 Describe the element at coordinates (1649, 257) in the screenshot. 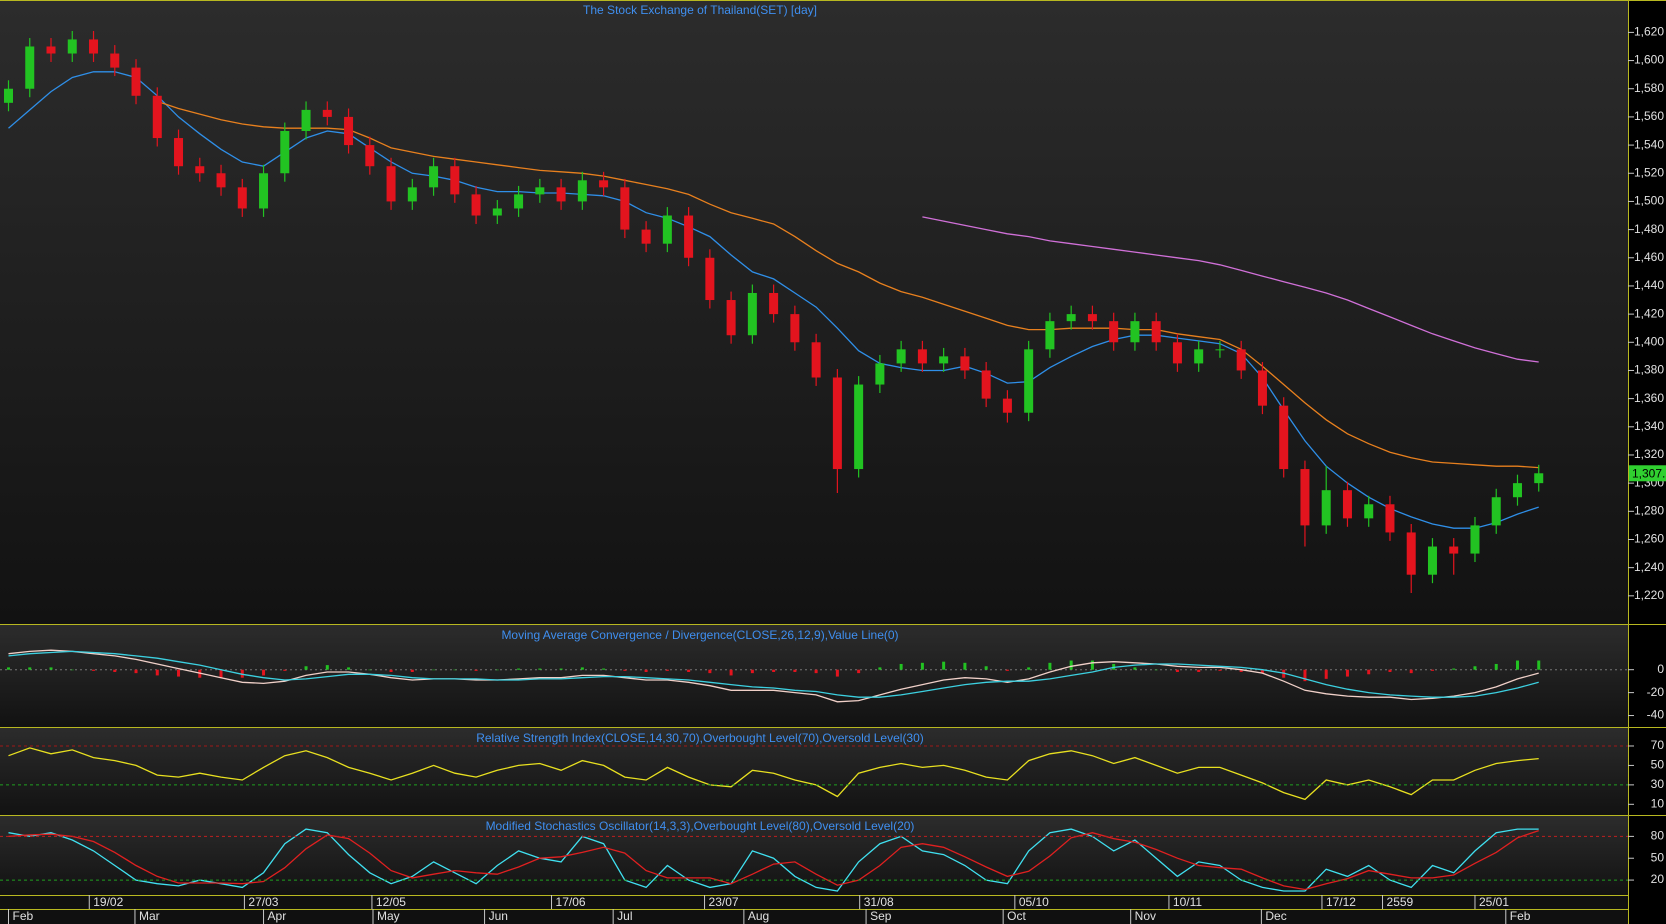

I see `y-tick-label: 1,460` at that location.